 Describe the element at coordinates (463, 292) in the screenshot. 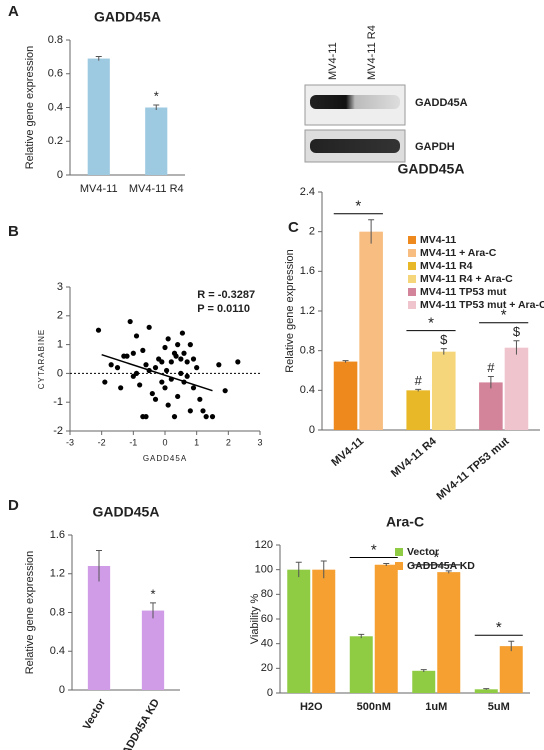

I see `legend-label: MV4-11 TP53 mut` at that location.